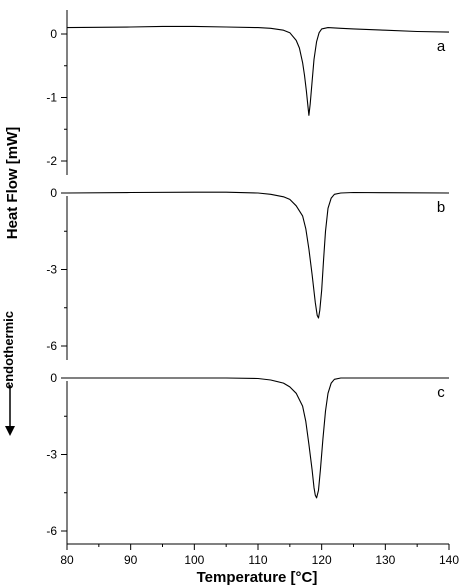 The image size is (460, 587). What do you see at coordinates (258, 70) in the screenshot?
I see `series-line-a` at bounding box center [258, 70].